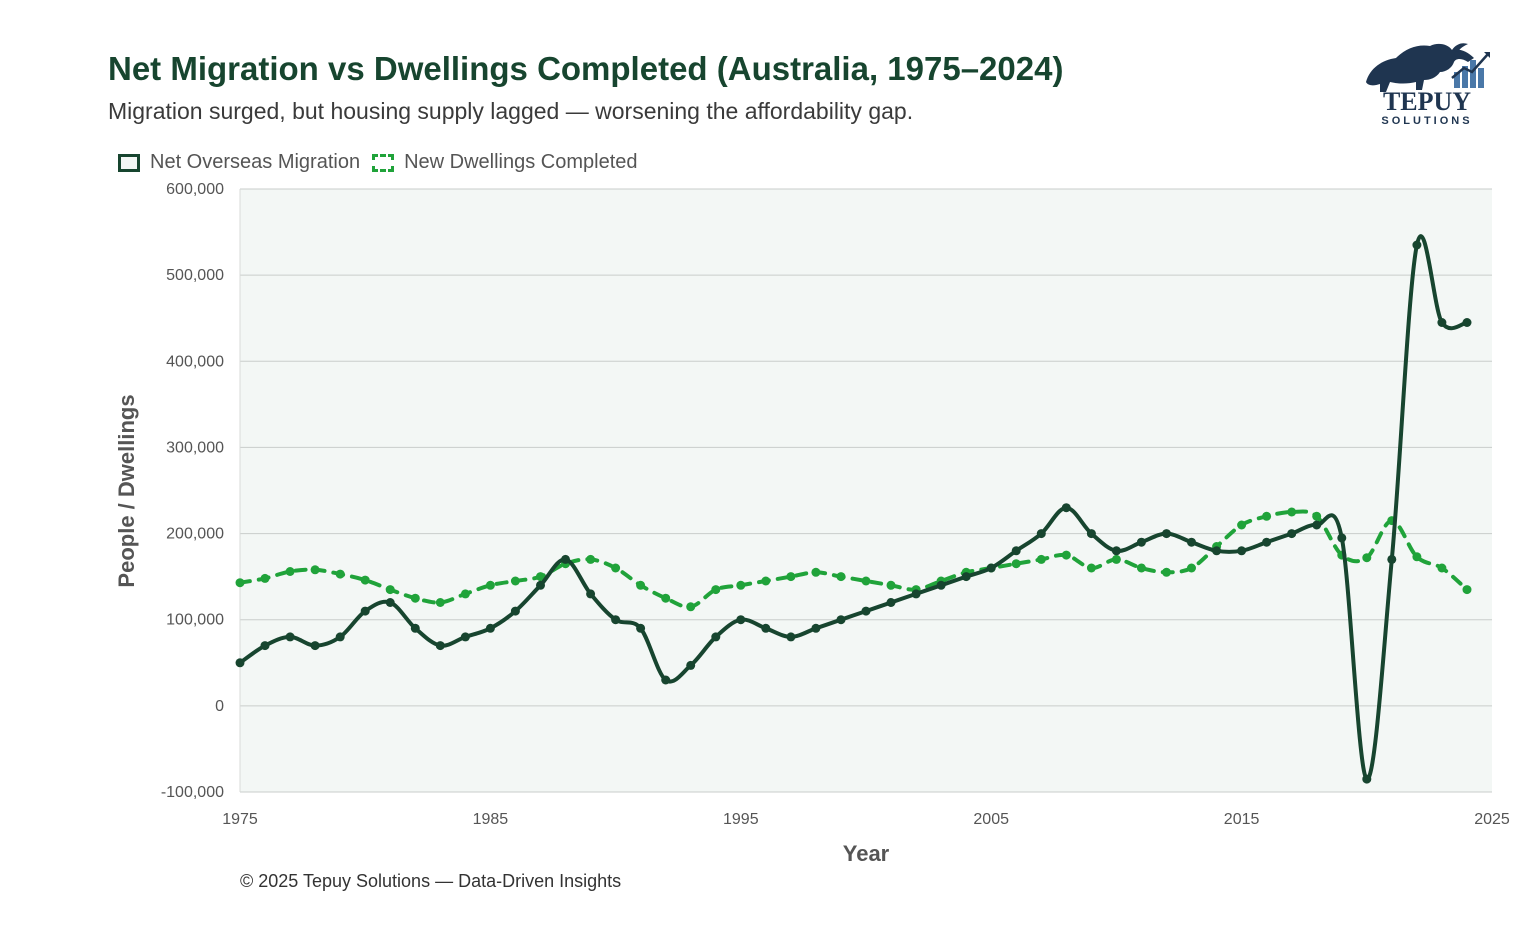  Describe the element at coordinates (491, 819) in the screenshot. I see `x-tick-label: 1985` at that location.